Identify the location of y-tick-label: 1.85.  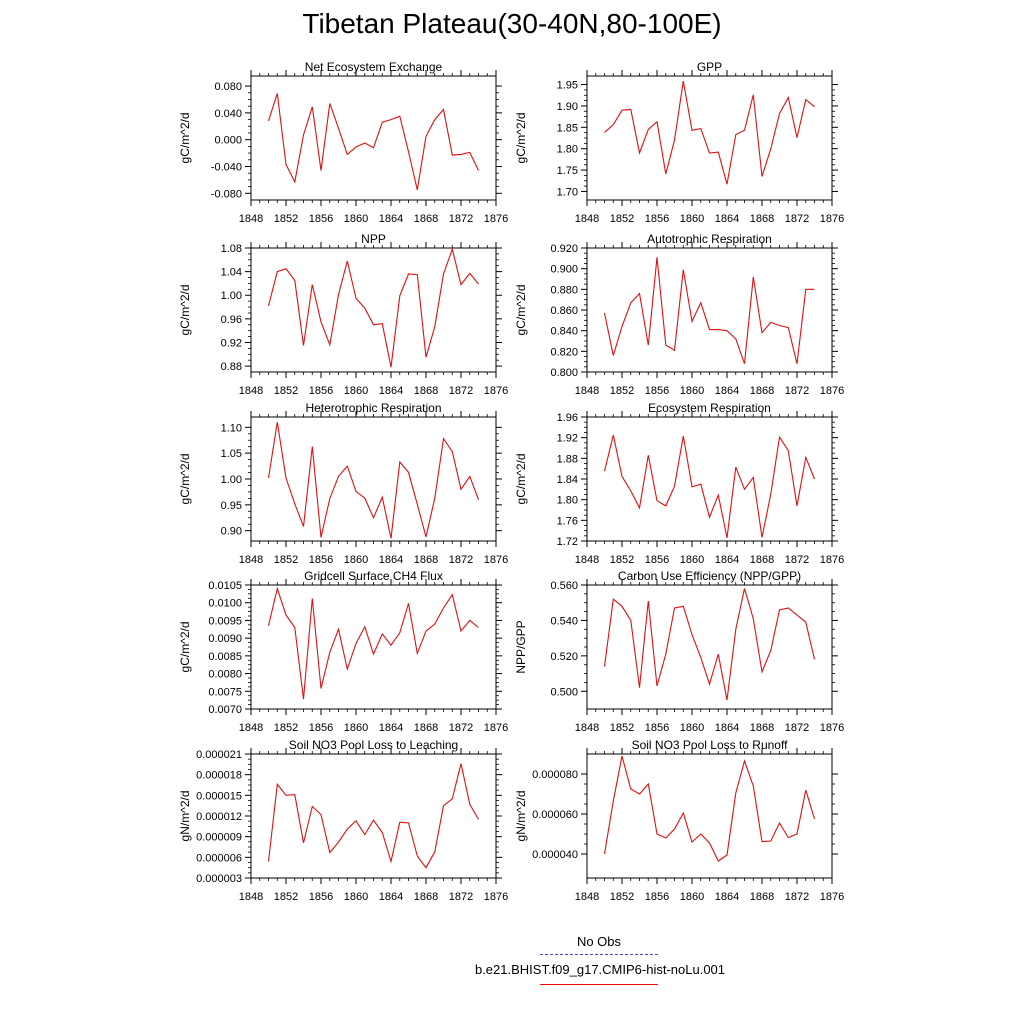
(567, 128).